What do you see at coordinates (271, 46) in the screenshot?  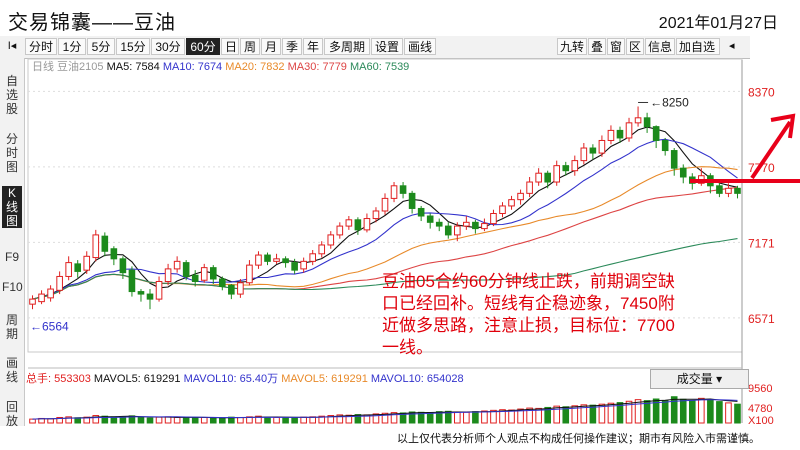 I see `period-button-8: 月` at bounding box center [271, 46].